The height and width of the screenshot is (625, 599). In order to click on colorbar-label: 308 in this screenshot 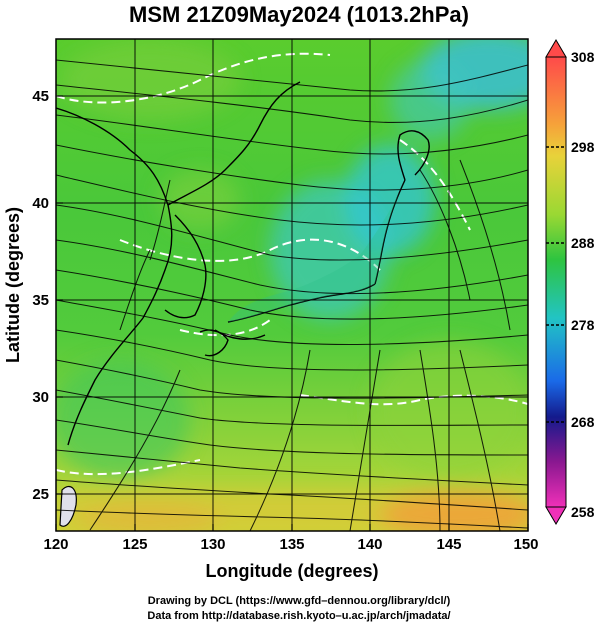, I will do `click(583, 57)`.